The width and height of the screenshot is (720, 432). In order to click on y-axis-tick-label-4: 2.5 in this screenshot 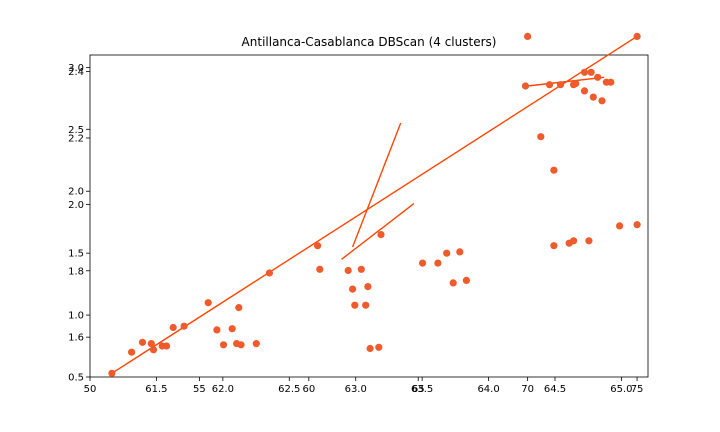, I will do `click(76, 130)`.